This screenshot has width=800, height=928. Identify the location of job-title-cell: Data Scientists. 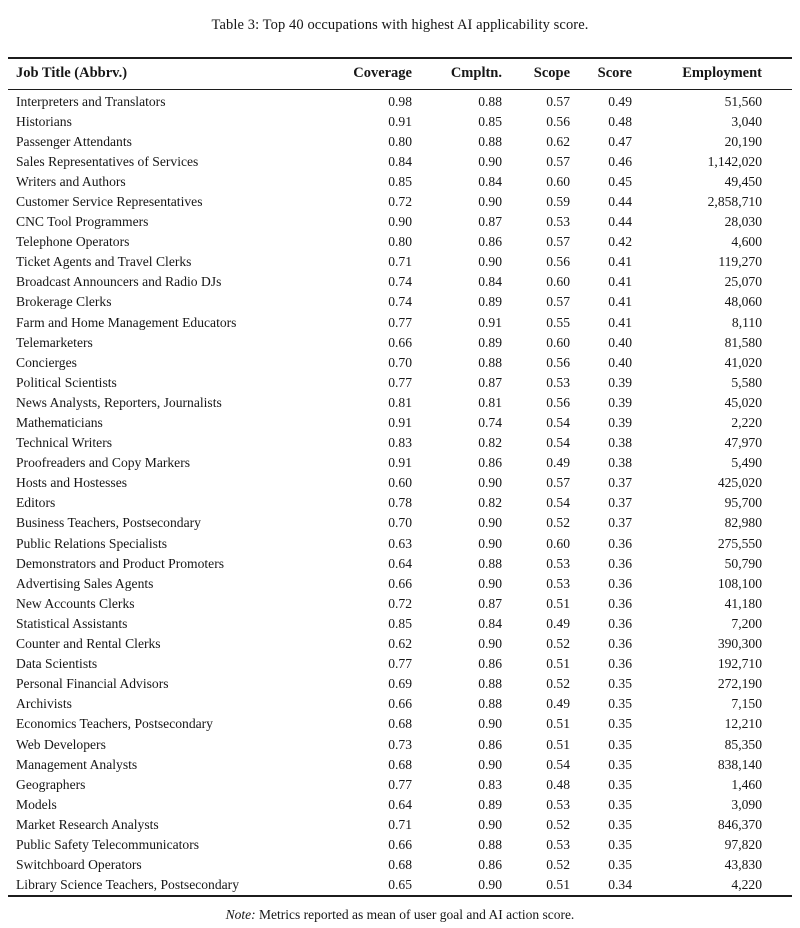
(57, 664).